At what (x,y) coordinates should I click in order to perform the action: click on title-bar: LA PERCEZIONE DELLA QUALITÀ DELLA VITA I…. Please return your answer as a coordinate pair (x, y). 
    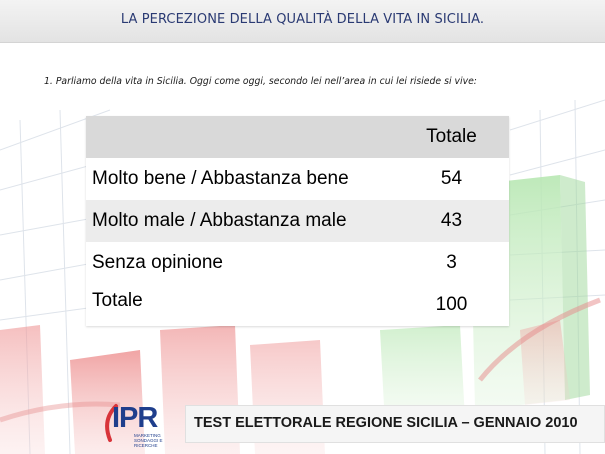
    Looking at the image, I should click on (302, 21).